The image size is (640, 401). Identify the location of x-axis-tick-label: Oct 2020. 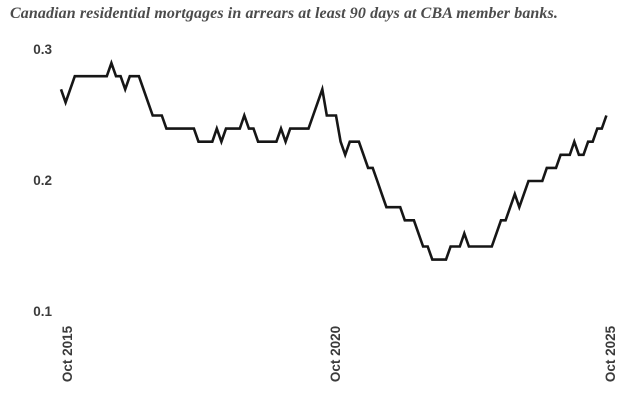
(335, 354).